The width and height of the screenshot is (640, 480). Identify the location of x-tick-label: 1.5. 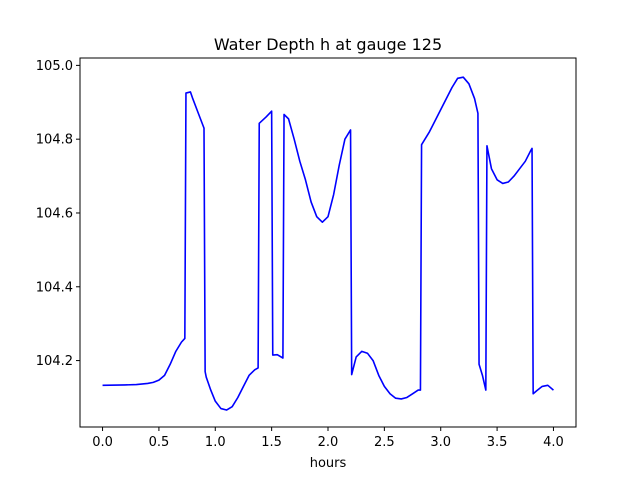
(271, 442).